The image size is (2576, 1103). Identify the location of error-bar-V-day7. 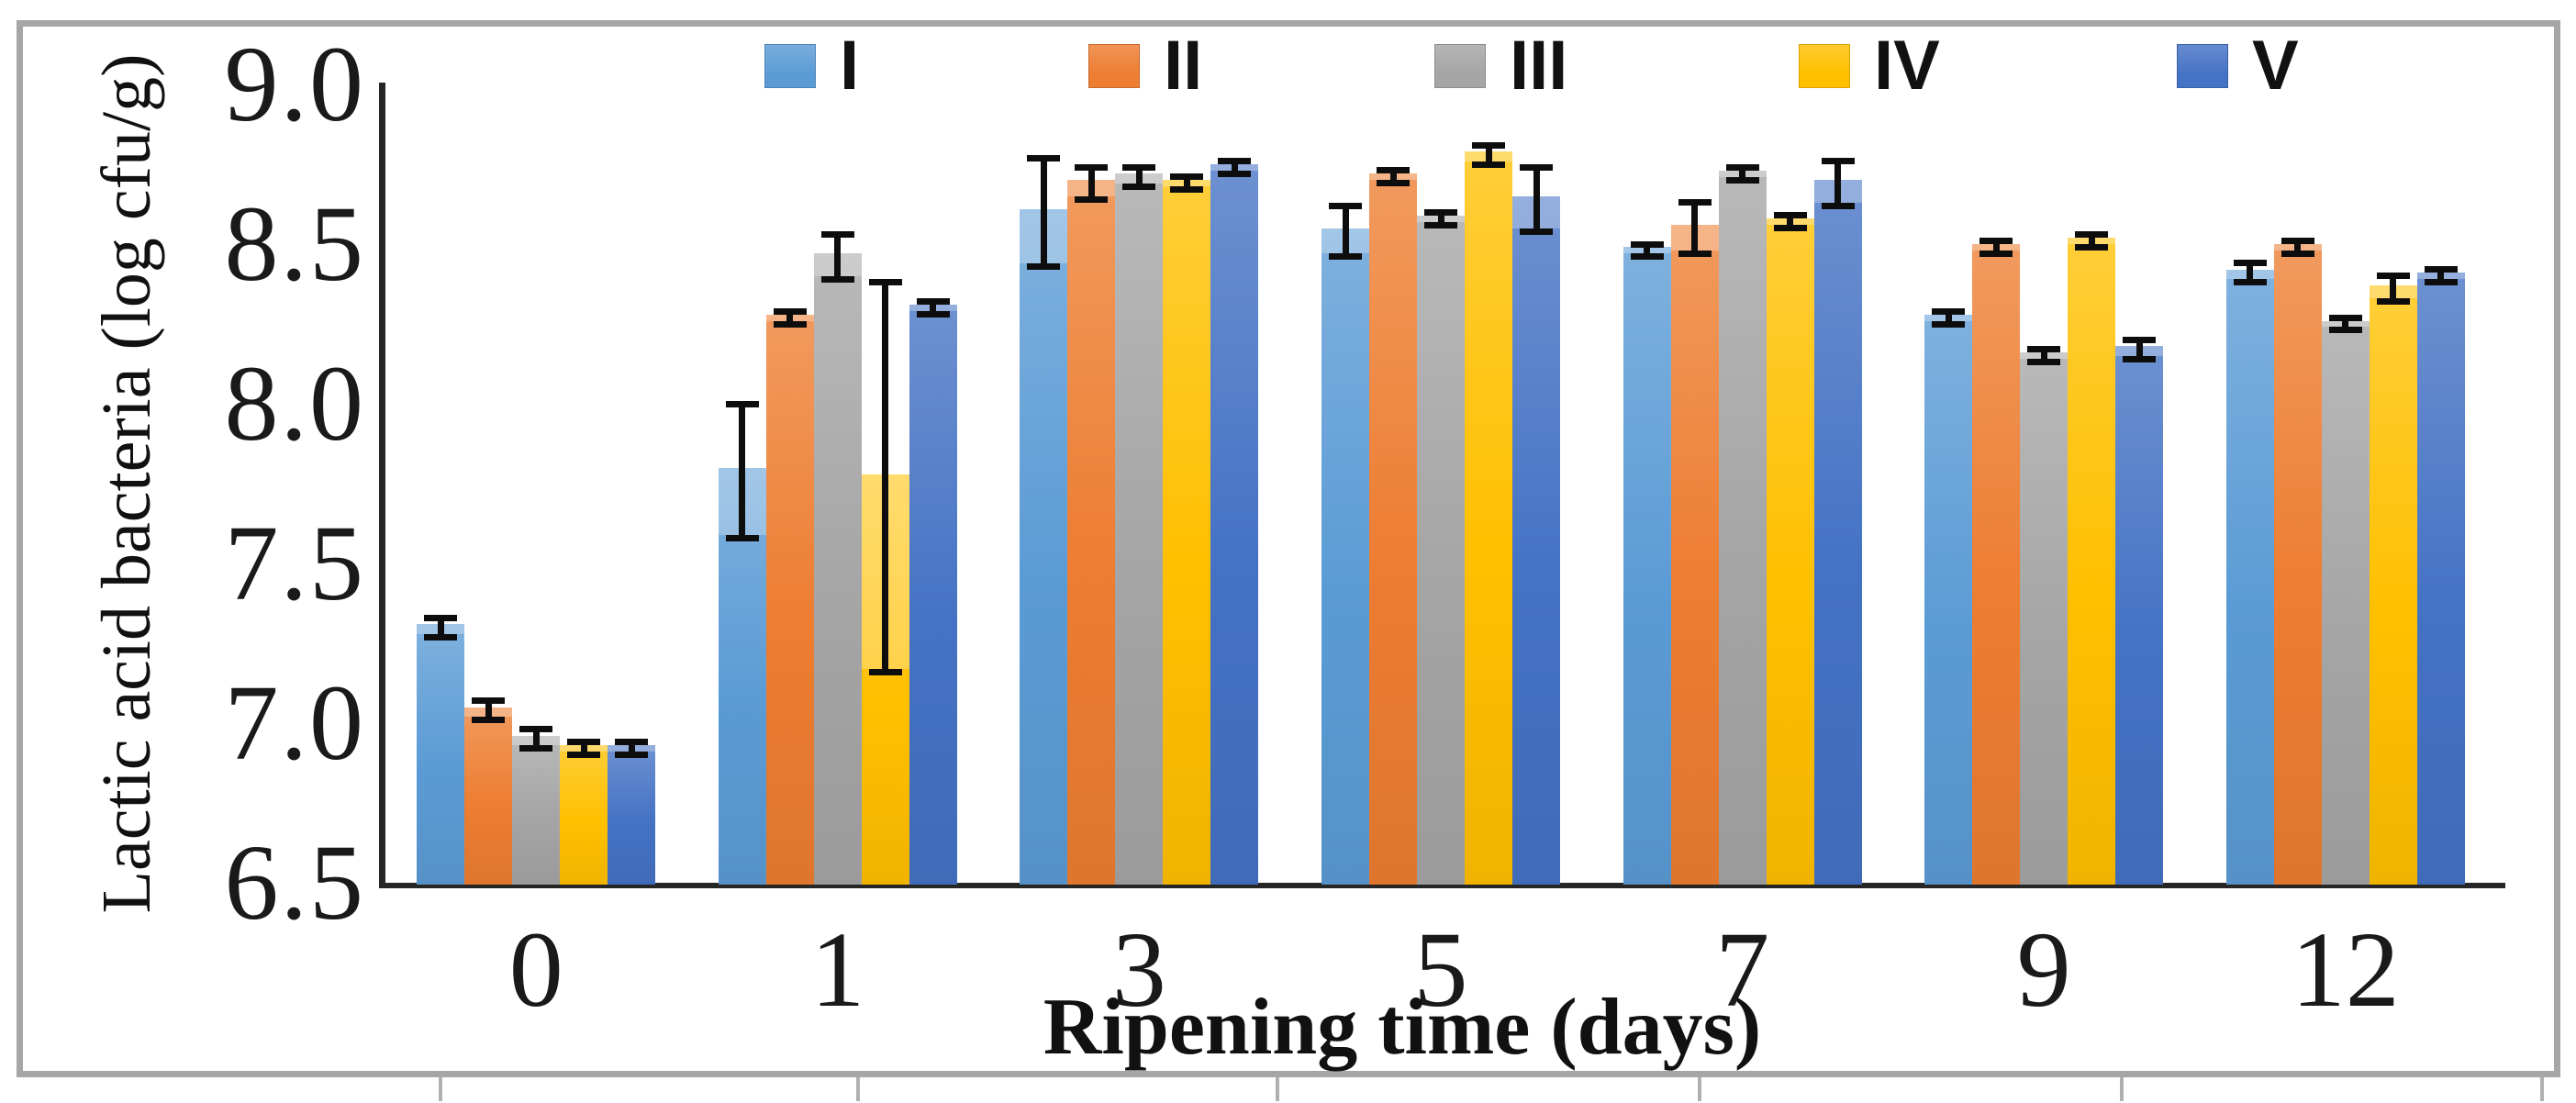
(1838, 183).